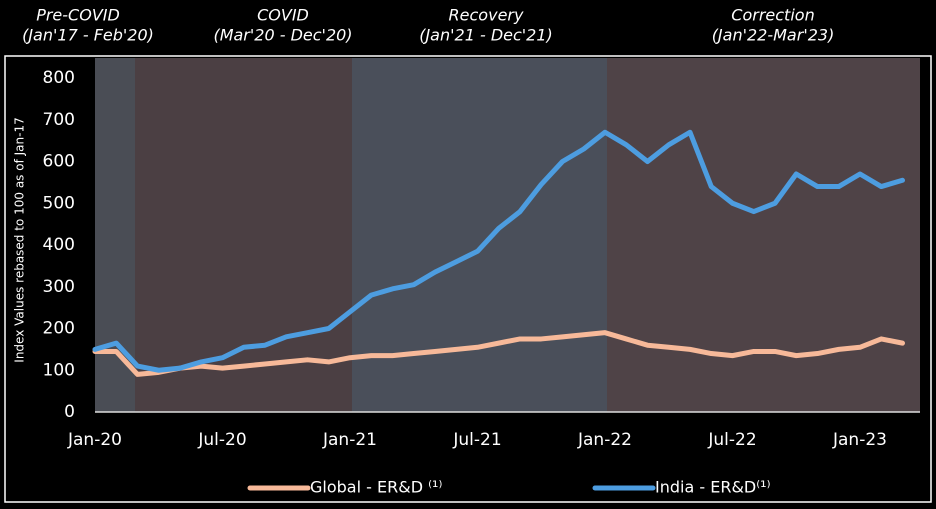 The image size is (936, 509). Describe the element at coordinates (59, 370) in the screenshot. I see `y-tick-label: 100` at that location.